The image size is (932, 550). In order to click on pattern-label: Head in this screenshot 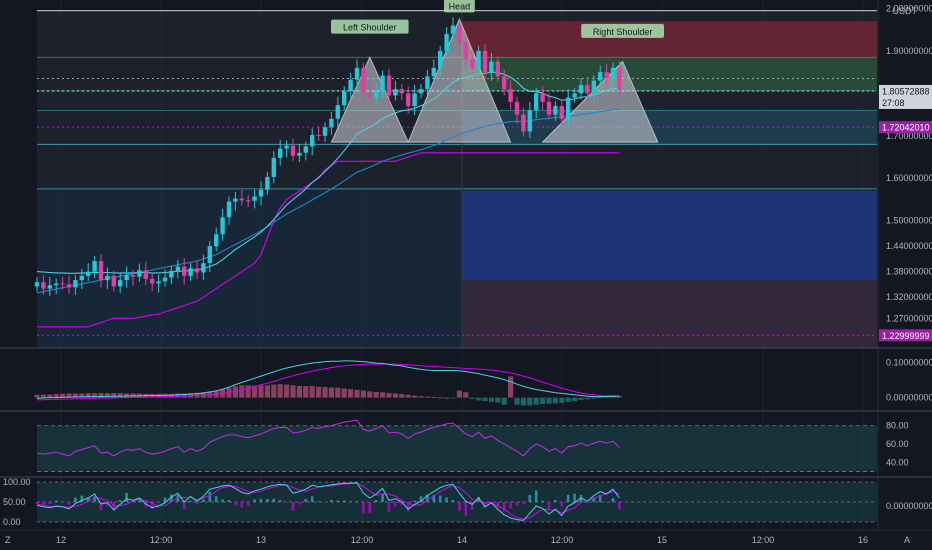, I will do `click(460, 6)`.